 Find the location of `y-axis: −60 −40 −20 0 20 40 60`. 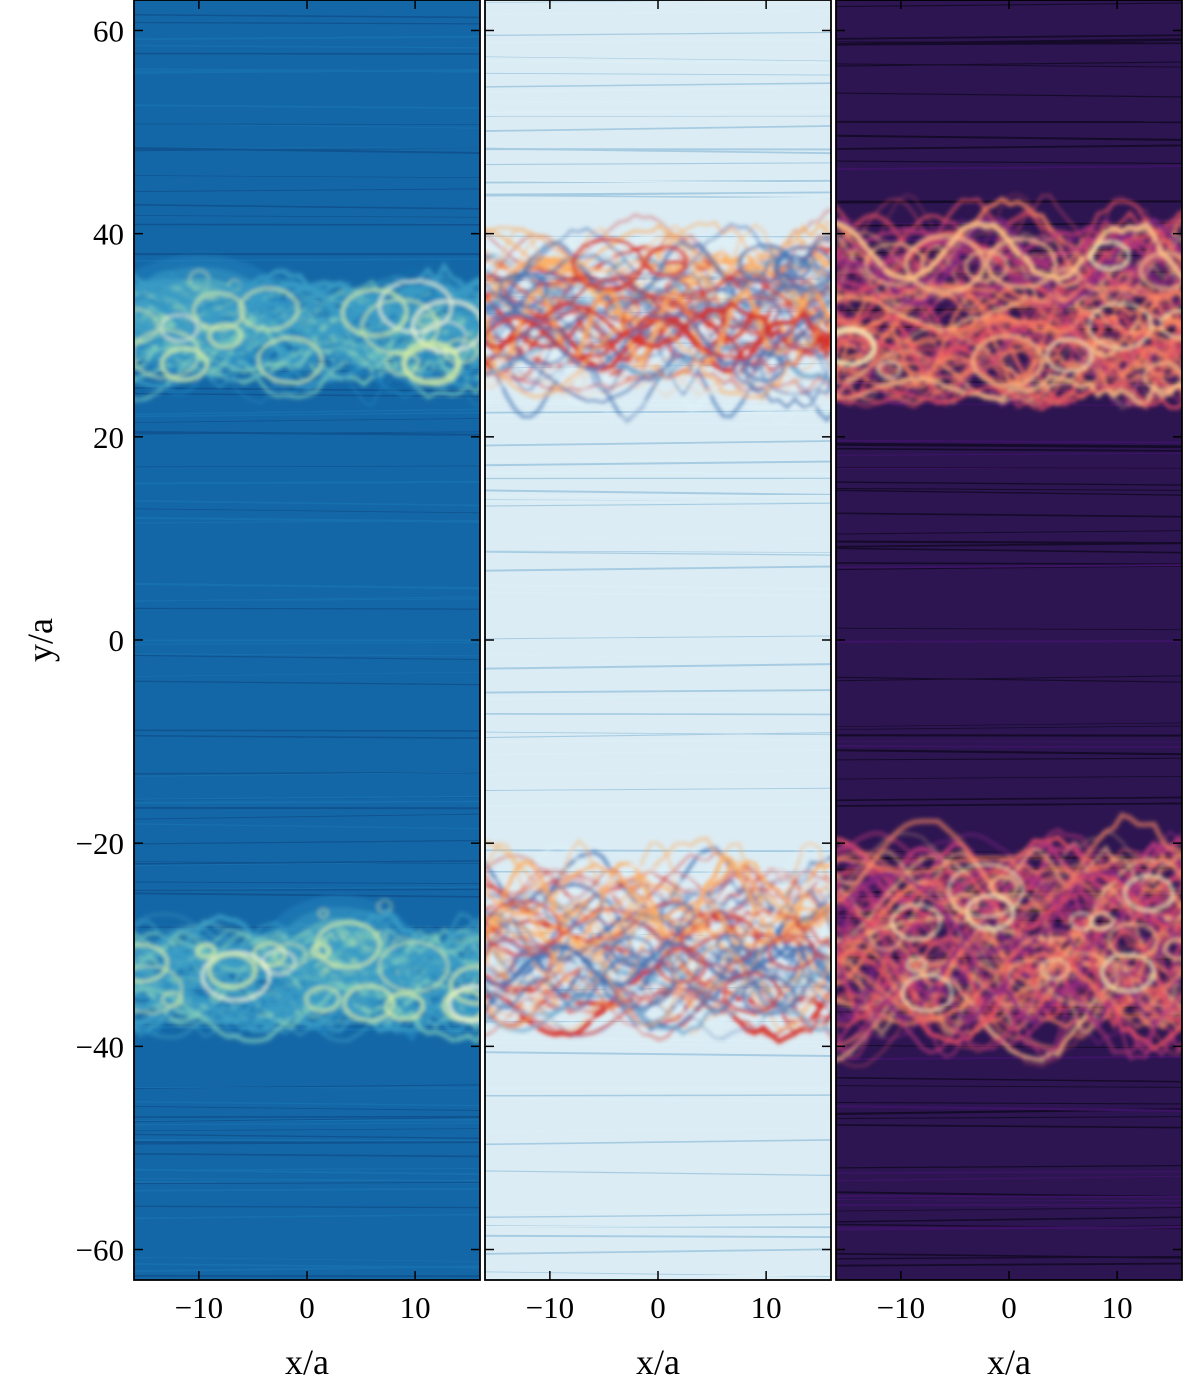

y-axis: −60 −40 −20 0 20 40 60 is located at coordinates (100, 640).